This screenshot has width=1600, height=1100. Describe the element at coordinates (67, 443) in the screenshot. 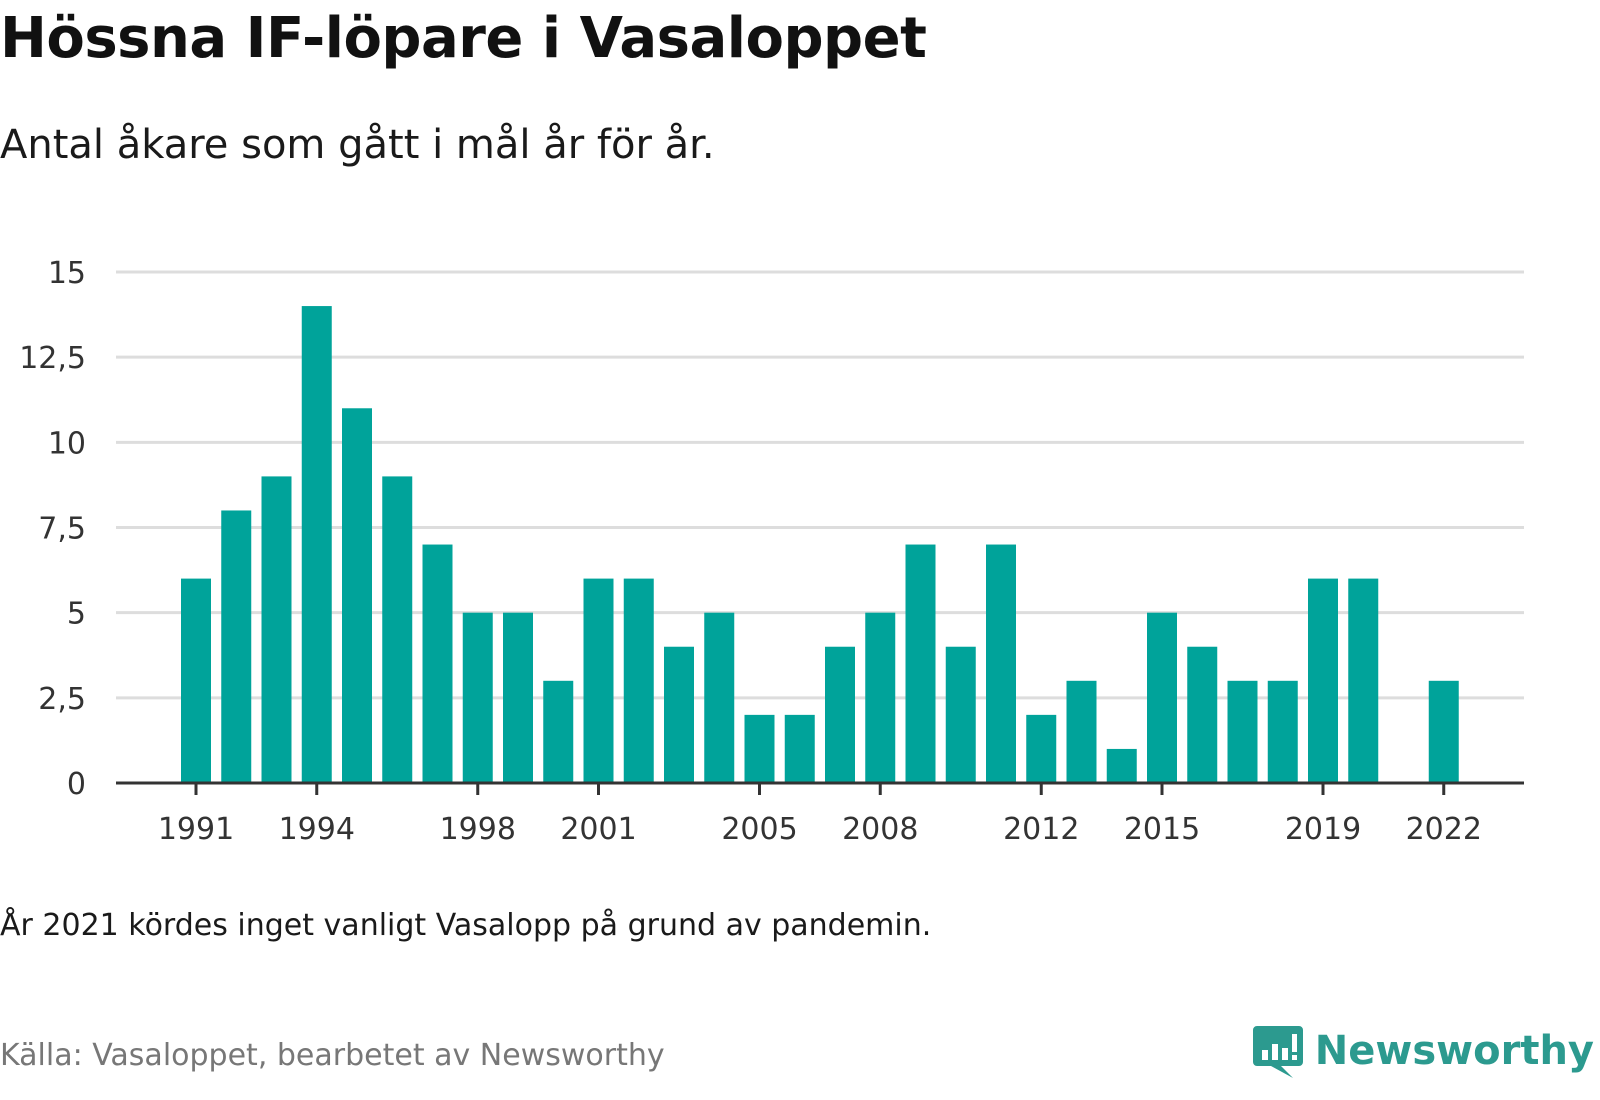

I see `y-tick-label: 10` at that location.